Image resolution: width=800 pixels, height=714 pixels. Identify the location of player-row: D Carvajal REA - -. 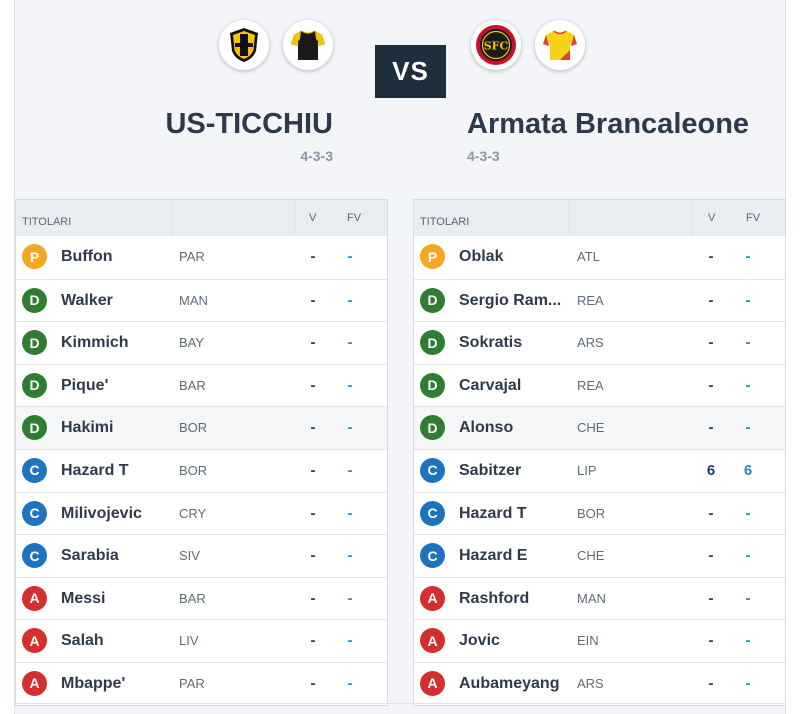
(599, 385).